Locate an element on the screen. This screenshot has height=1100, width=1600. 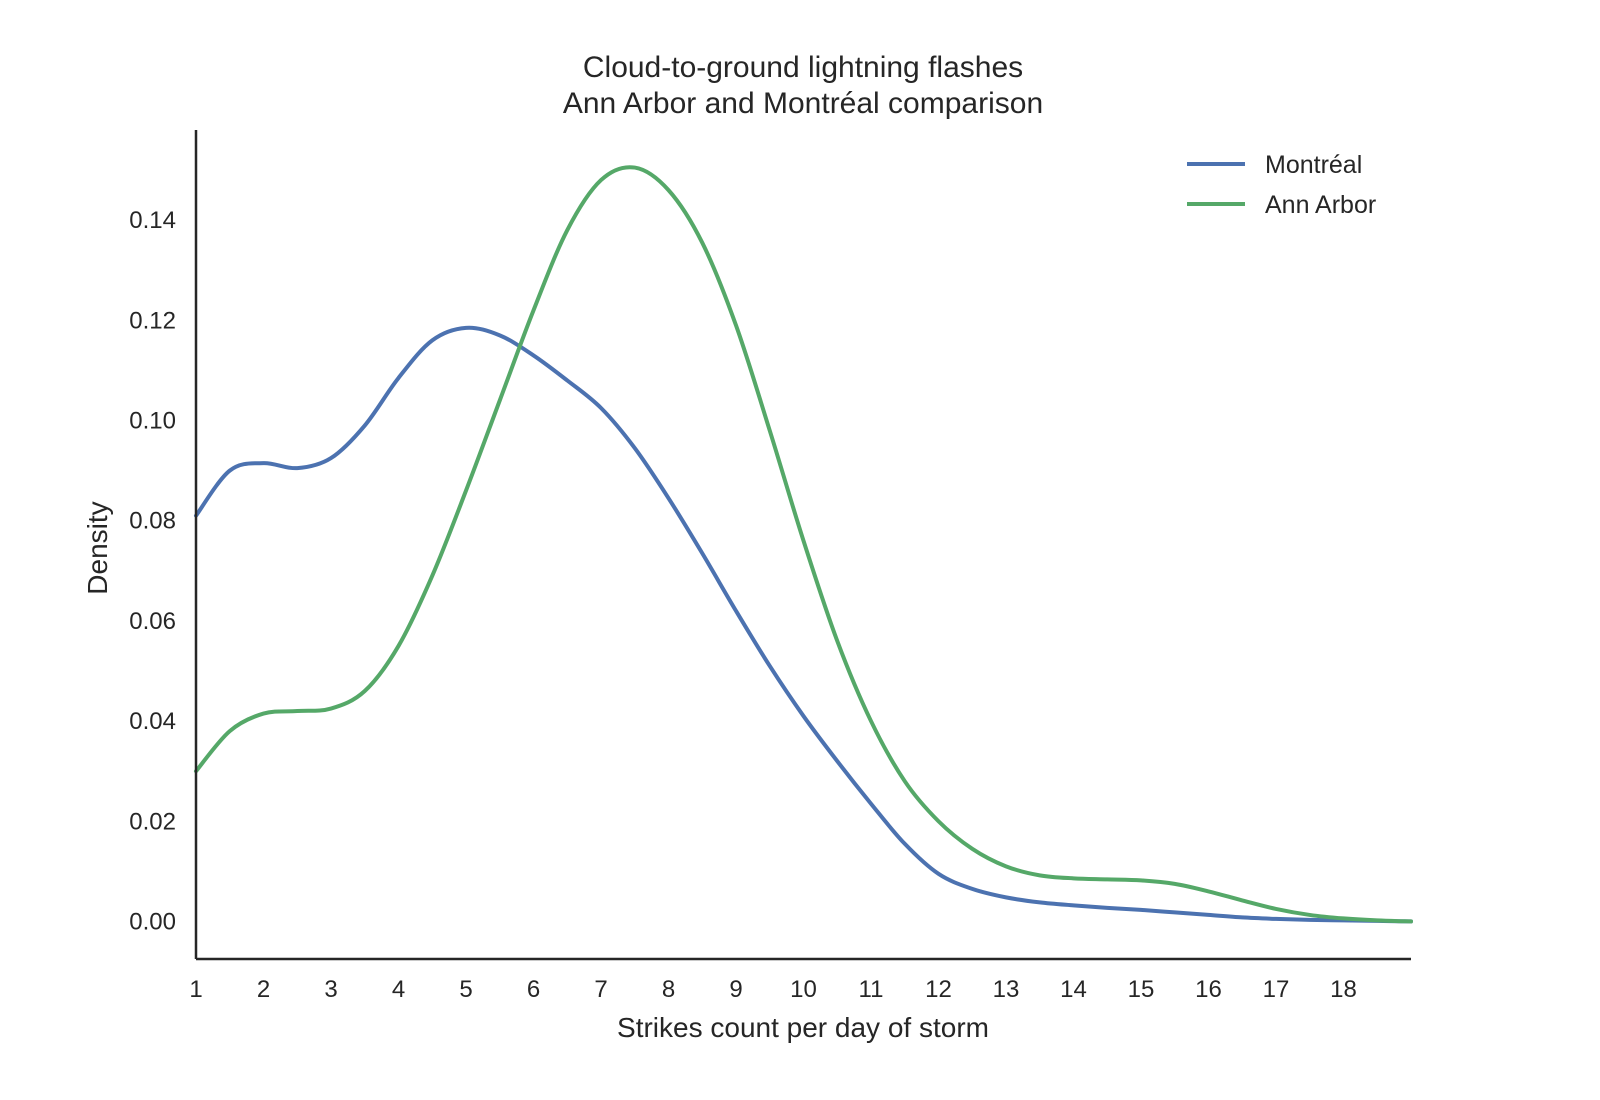
x-tick-label: 14 is located at coordinates (1073, 989).